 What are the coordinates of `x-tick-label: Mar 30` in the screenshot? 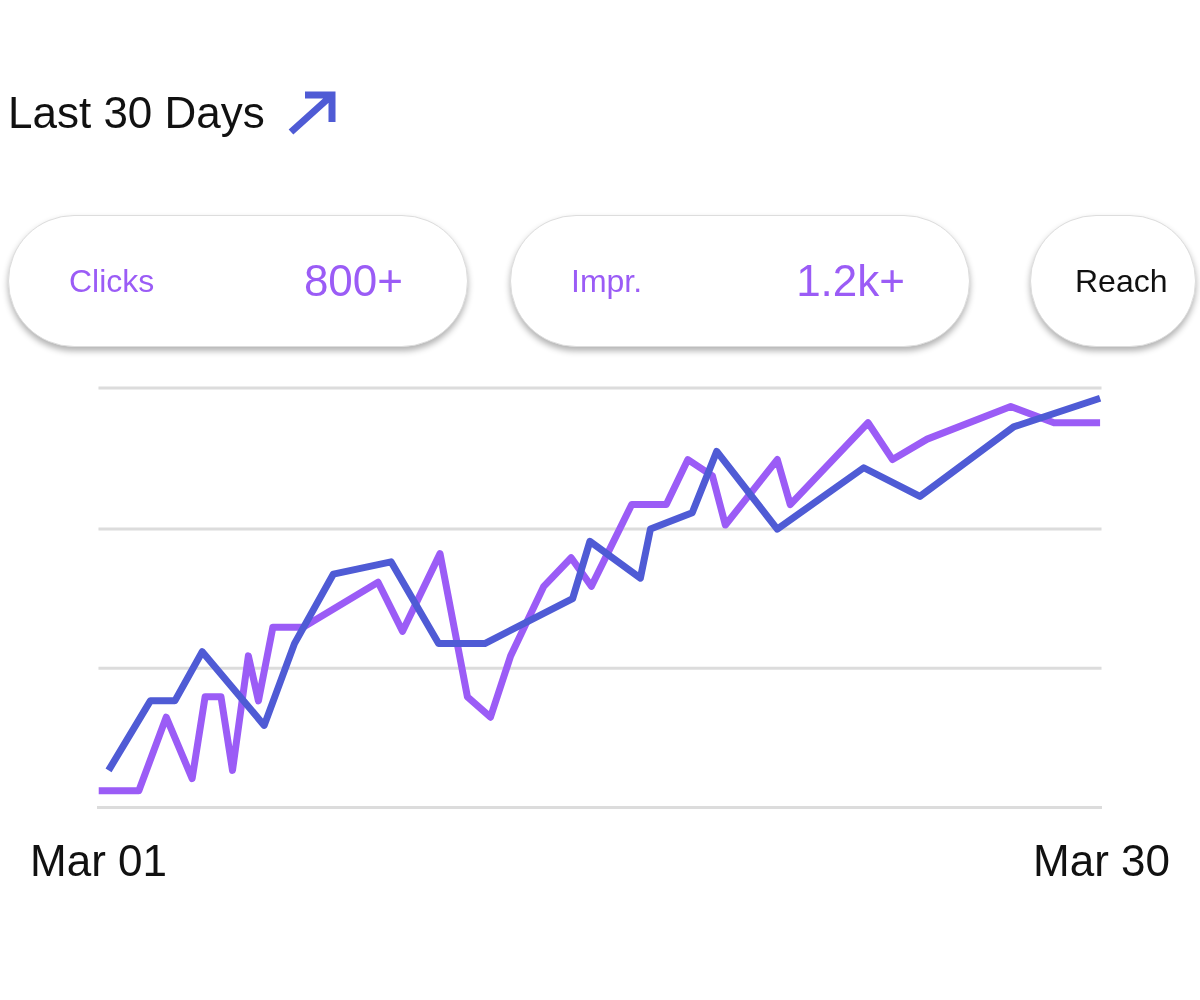 It's located at (1102, 860).